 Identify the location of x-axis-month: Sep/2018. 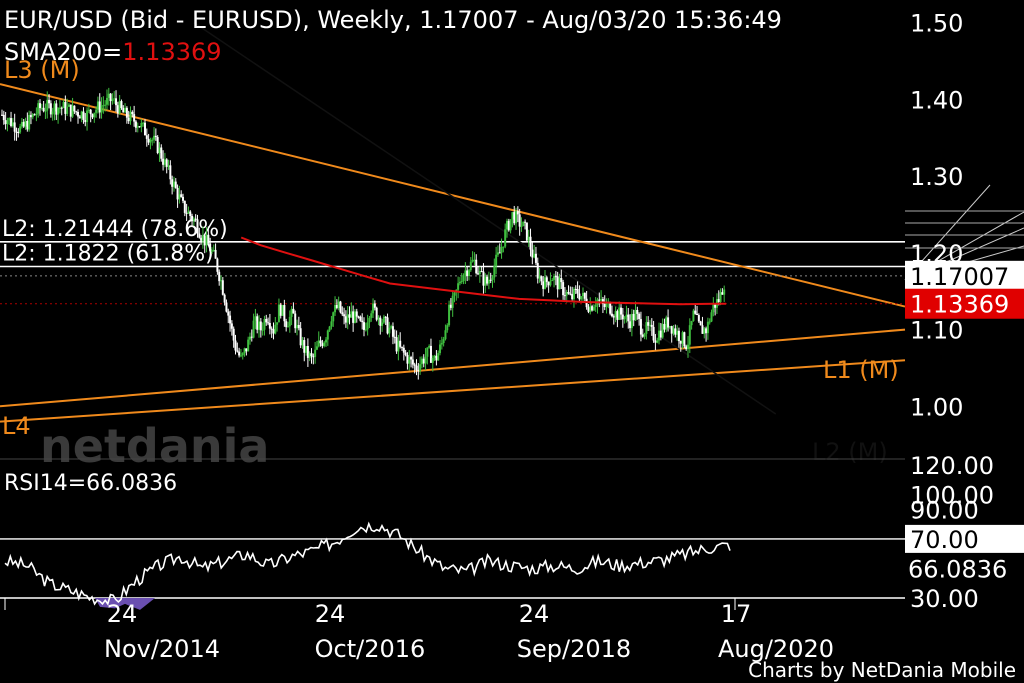
(574, 649).